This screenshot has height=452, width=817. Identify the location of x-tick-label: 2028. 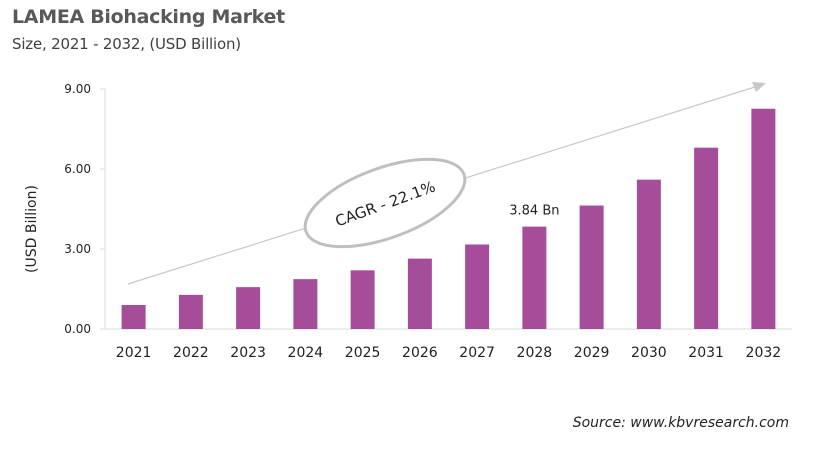
(535, 353).